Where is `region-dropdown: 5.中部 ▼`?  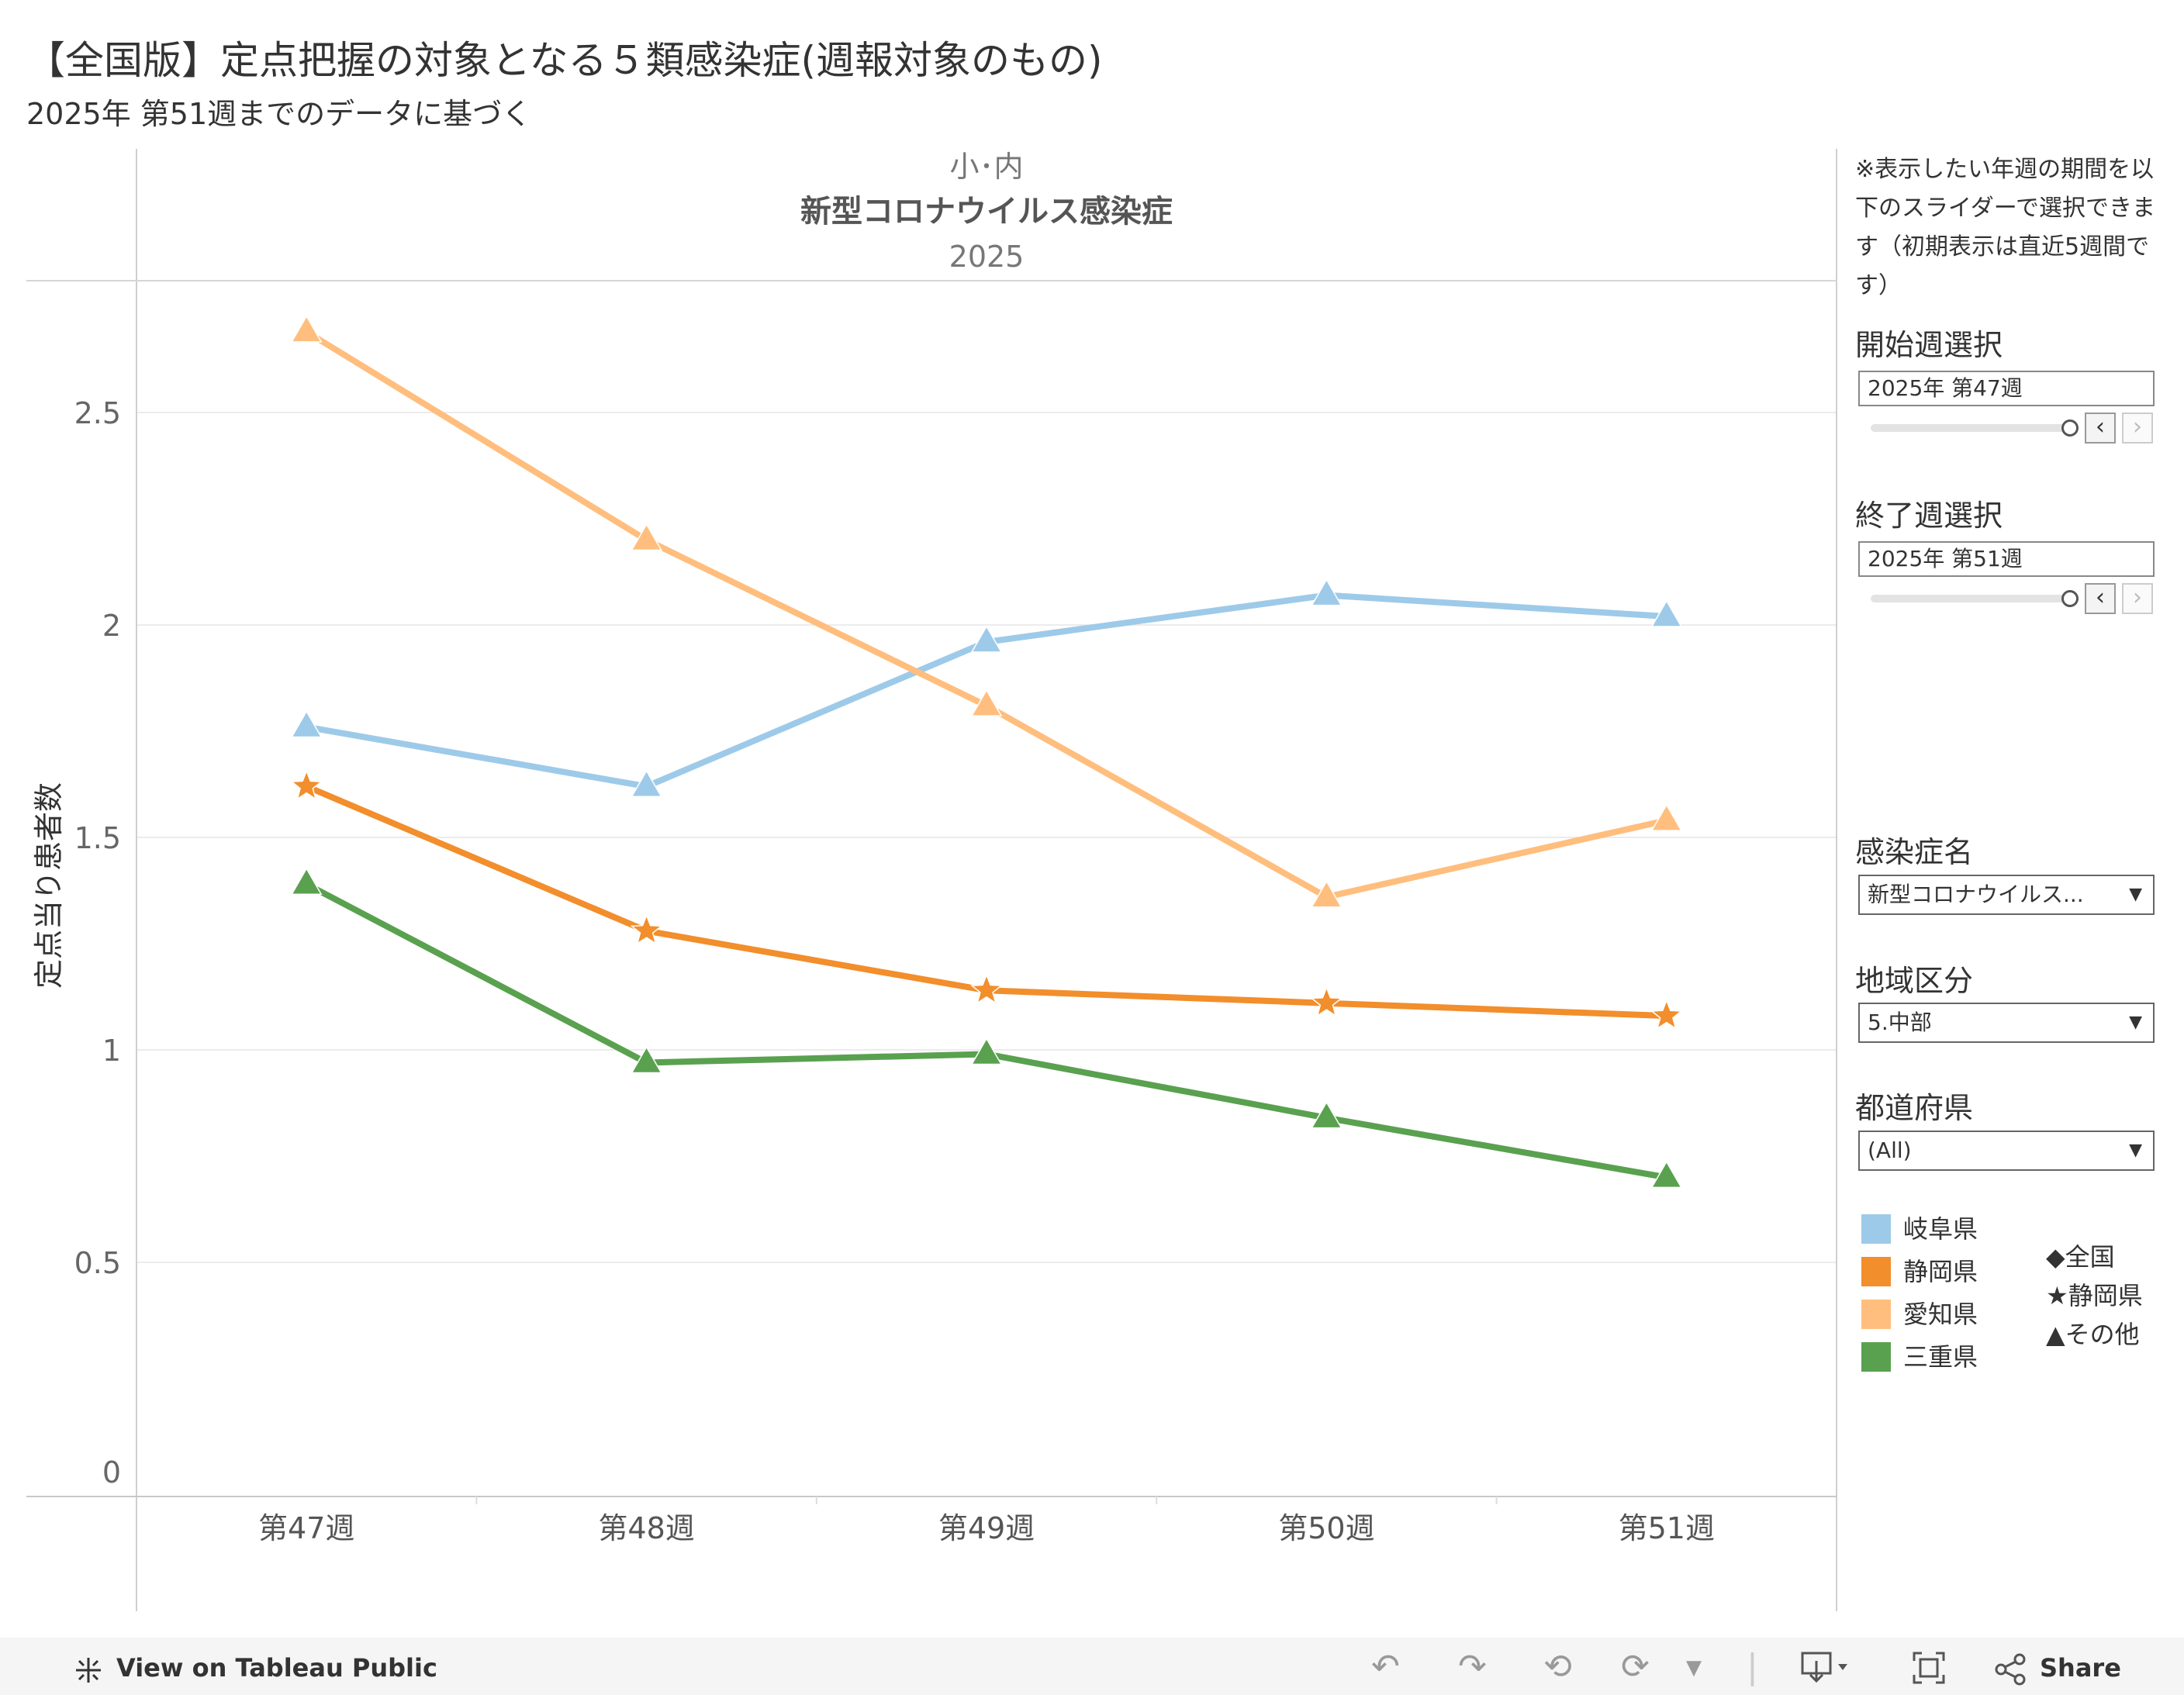
region-dropdown: 5.中部 ▼ is located at coordinates (2006, 1023).